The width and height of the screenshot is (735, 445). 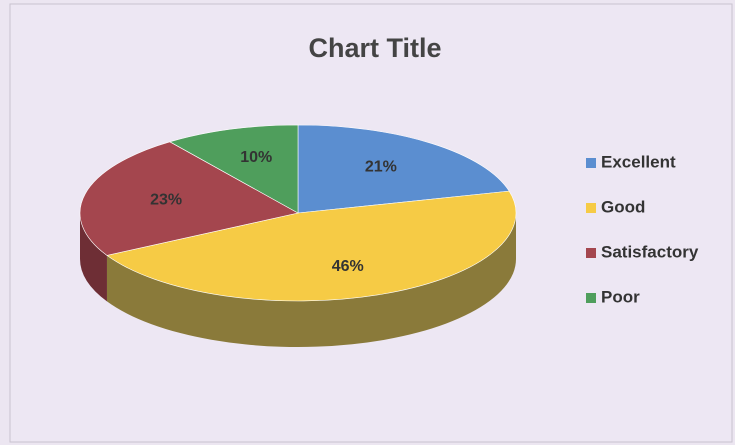 What do you see at coordinates (374, 48) in the screenshot?
I see `chart-title: Chart Title` at bounding box center [374, 48].